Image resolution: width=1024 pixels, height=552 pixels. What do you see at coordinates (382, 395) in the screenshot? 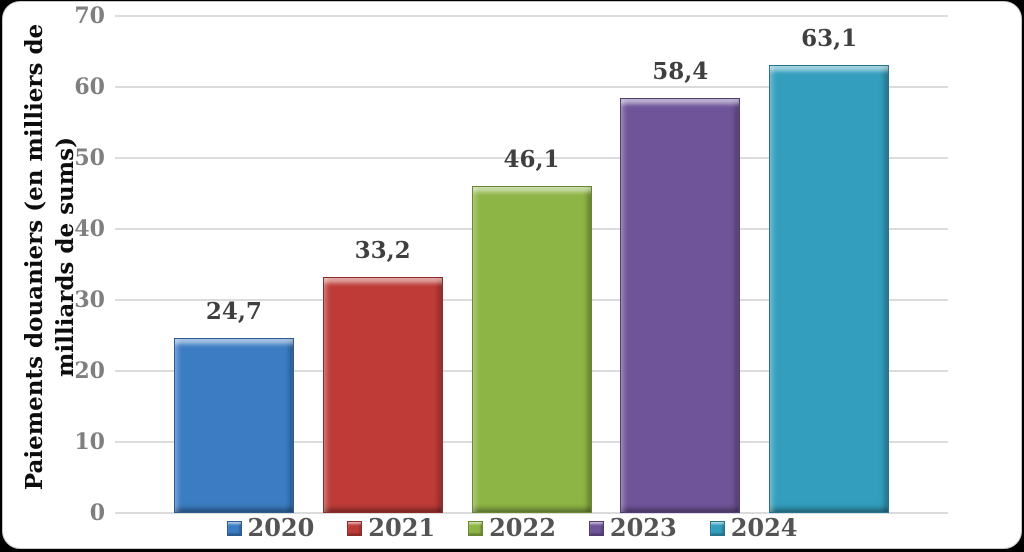
I see `bar-2021` at bounding box center [382, 395].